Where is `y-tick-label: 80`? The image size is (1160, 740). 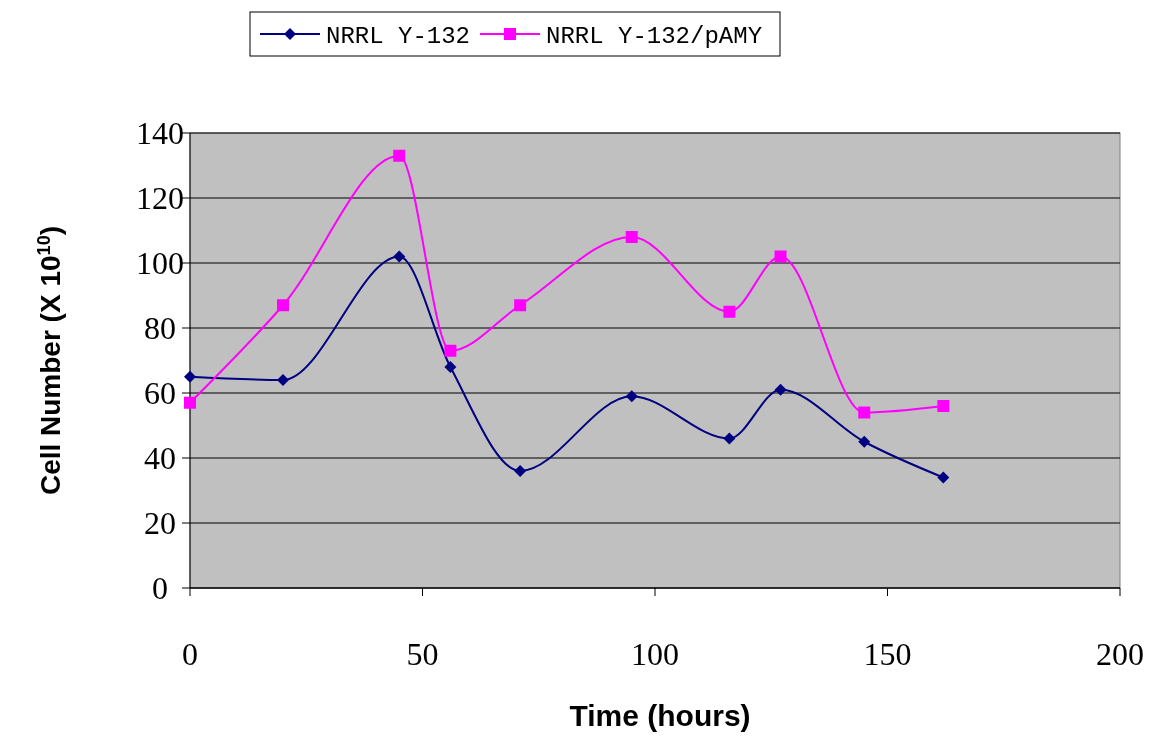 y-tick-label: 80 is located at coordinates (160, 328).